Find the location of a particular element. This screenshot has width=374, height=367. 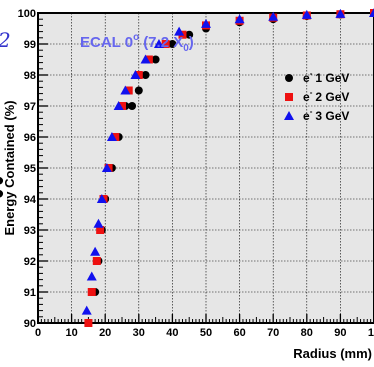

y-tick-label: 97 is located at coordinates (30, 107).